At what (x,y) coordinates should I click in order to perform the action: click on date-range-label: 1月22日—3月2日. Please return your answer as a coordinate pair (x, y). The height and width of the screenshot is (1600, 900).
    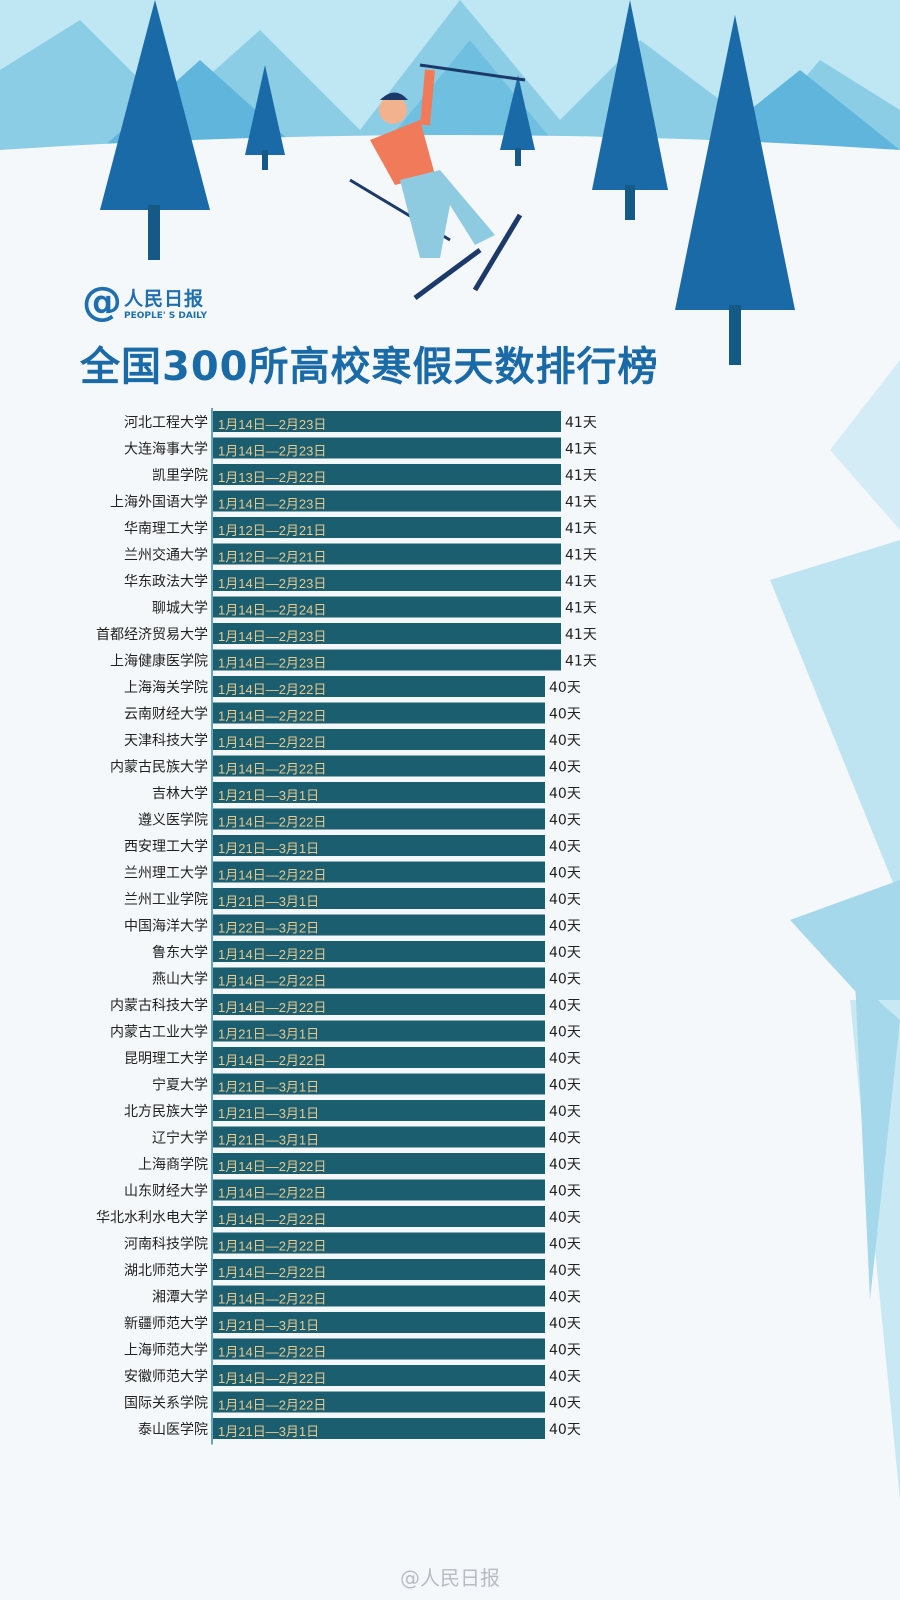
    Looking at the image, I should click on (268, 928).